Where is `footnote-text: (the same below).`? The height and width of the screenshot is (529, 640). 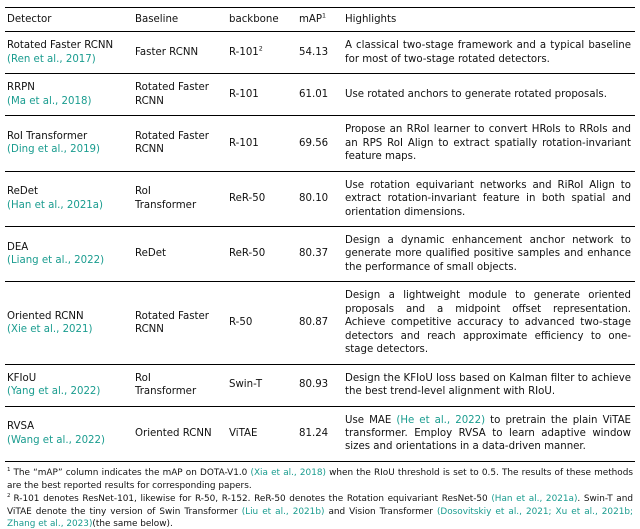
footnote-text: (the same below). is located at coordinates (132, 524).